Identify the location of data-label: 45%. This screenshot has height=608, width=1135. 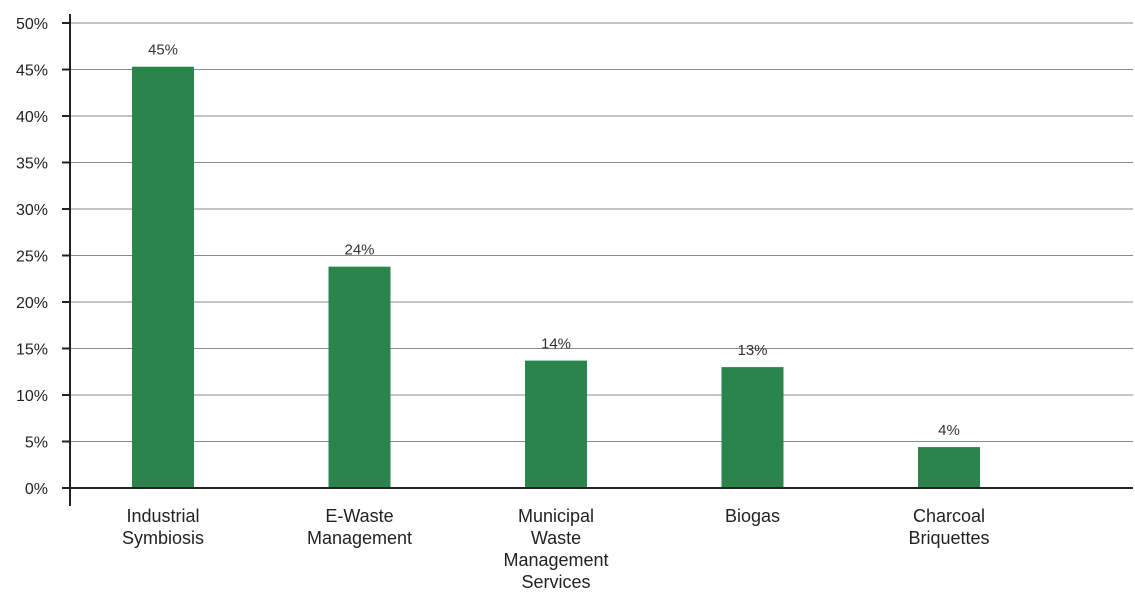
(163, 50).